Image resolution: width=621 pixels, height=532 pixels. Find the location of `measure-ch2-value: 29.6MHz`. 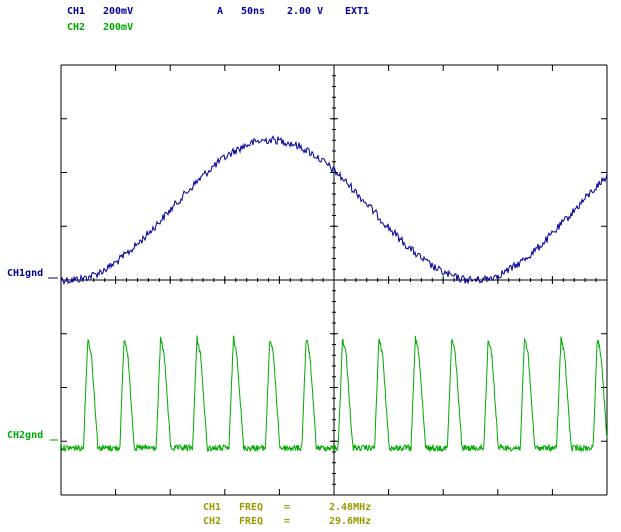

measure-ch2-value: 29.6MHz is located at coordinates (350, 521).